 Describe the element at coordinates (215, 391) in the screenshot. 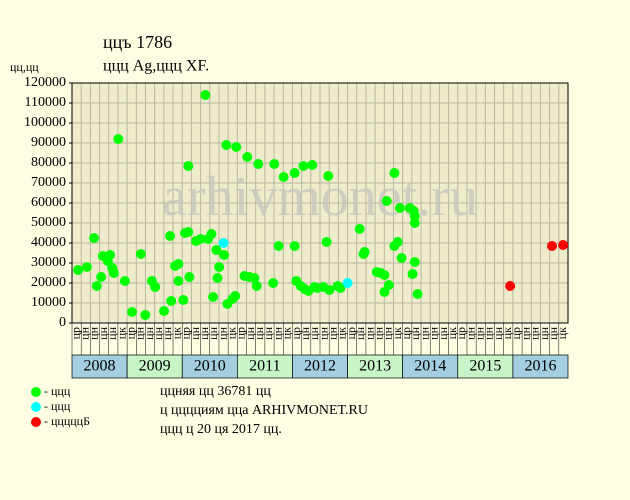

I see `note: ццняя цц 36781 цц` at that location.